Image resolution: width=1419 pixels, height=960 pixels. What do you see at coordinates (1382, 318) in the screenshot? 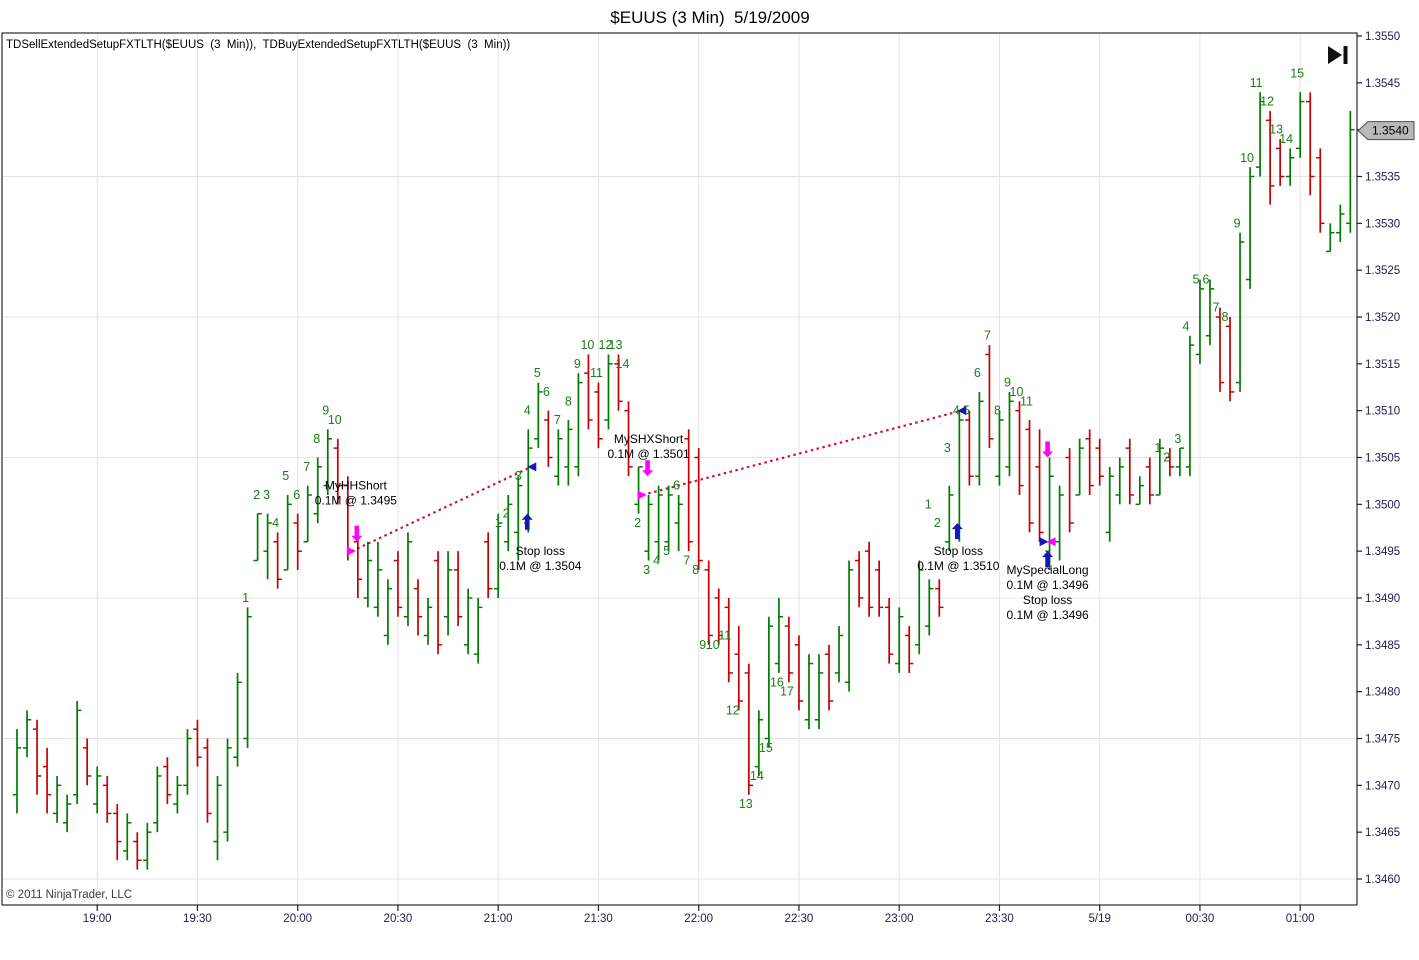
I see `y-tick-label: 1.3520` at bounding box center [1382, 318].